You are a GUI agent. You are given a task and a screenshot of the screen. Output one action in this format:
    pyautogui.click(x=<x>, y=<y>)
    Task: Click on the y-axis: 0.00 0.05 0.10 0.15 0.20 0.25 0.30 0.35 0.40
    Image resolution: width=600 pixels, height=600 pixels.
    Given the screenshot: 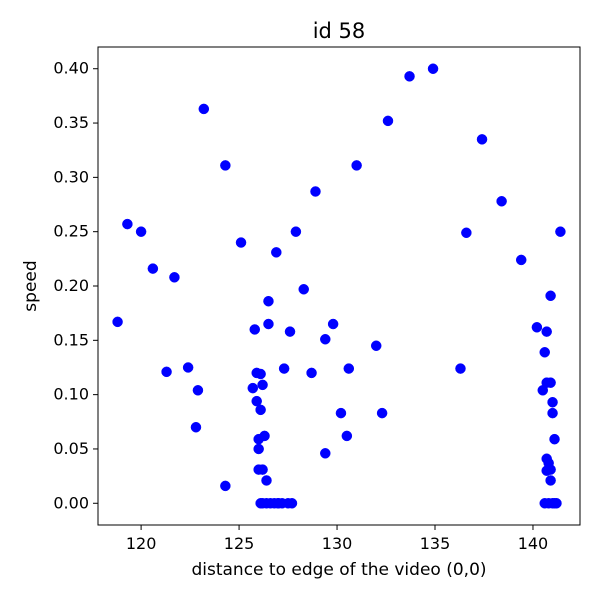 What is the action you would take?
    pyautogui.click(x=75, y=285)
    